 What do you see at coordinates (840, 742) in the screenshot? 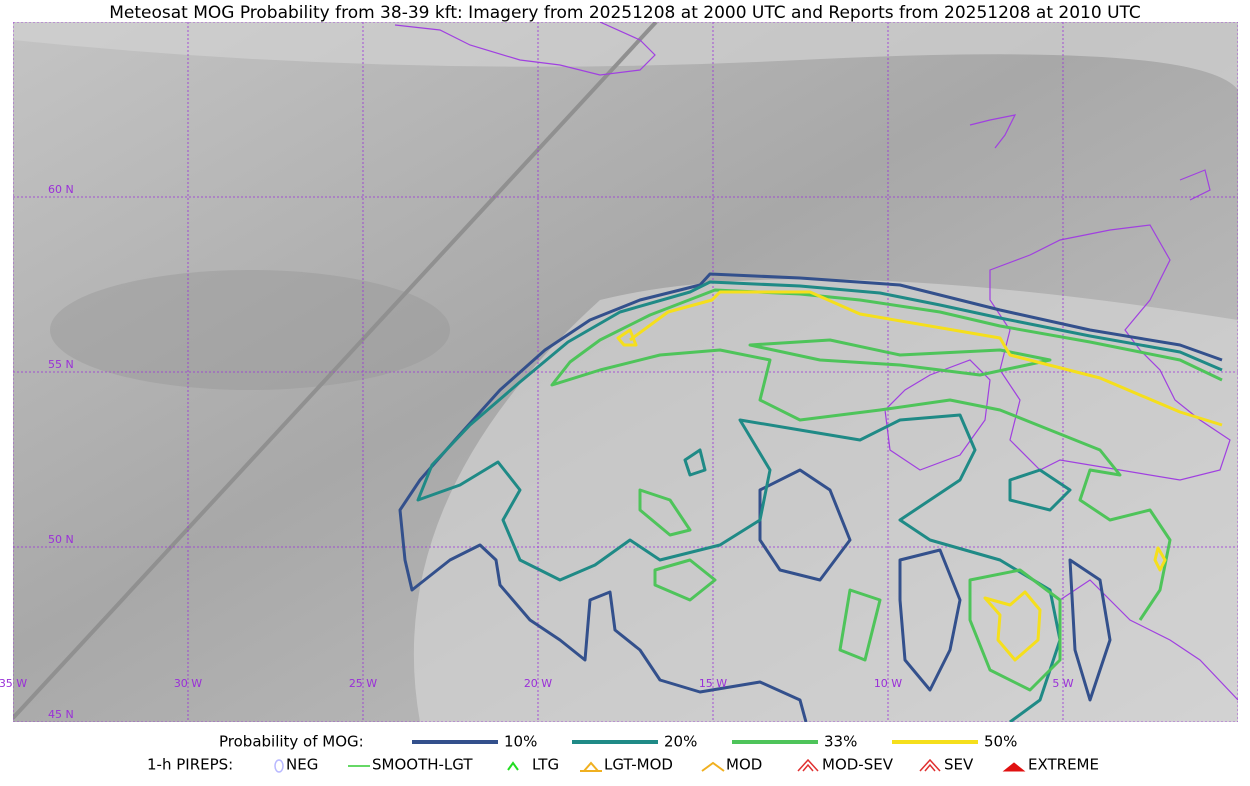
I see `legend-label: 33%` at bounding box center [840, 742].